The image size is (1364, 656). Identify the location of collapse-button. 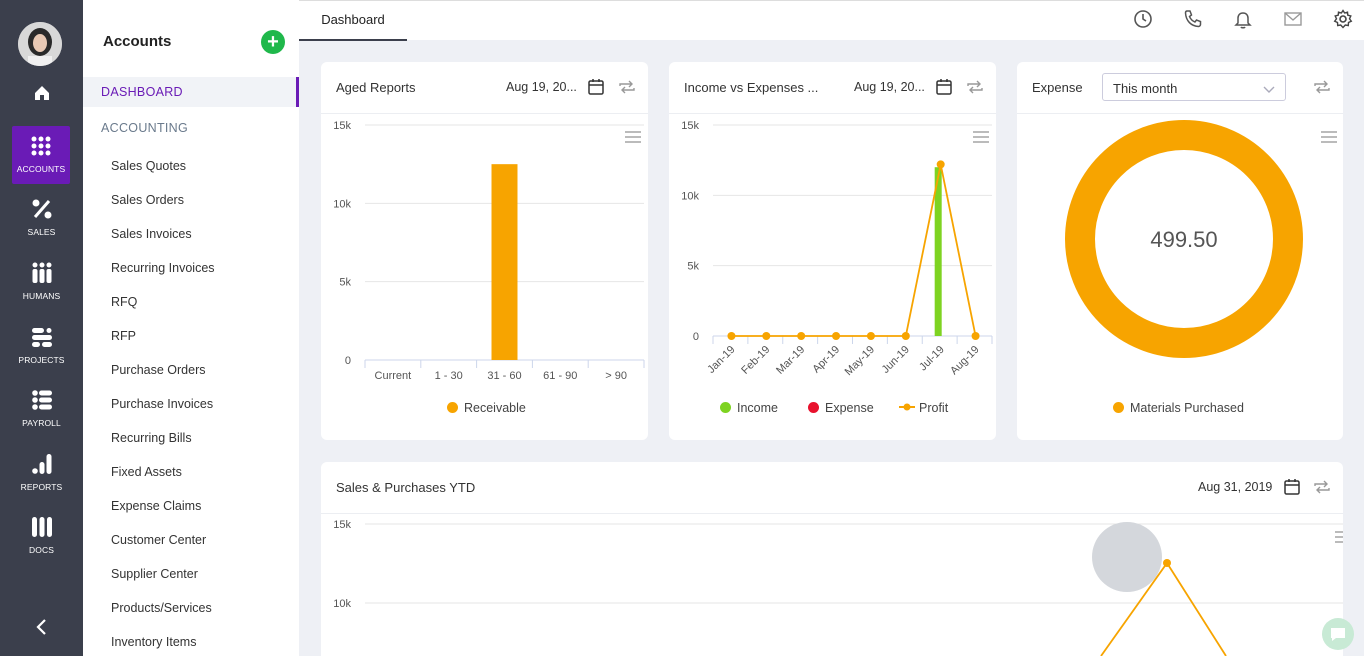
(41, 629).